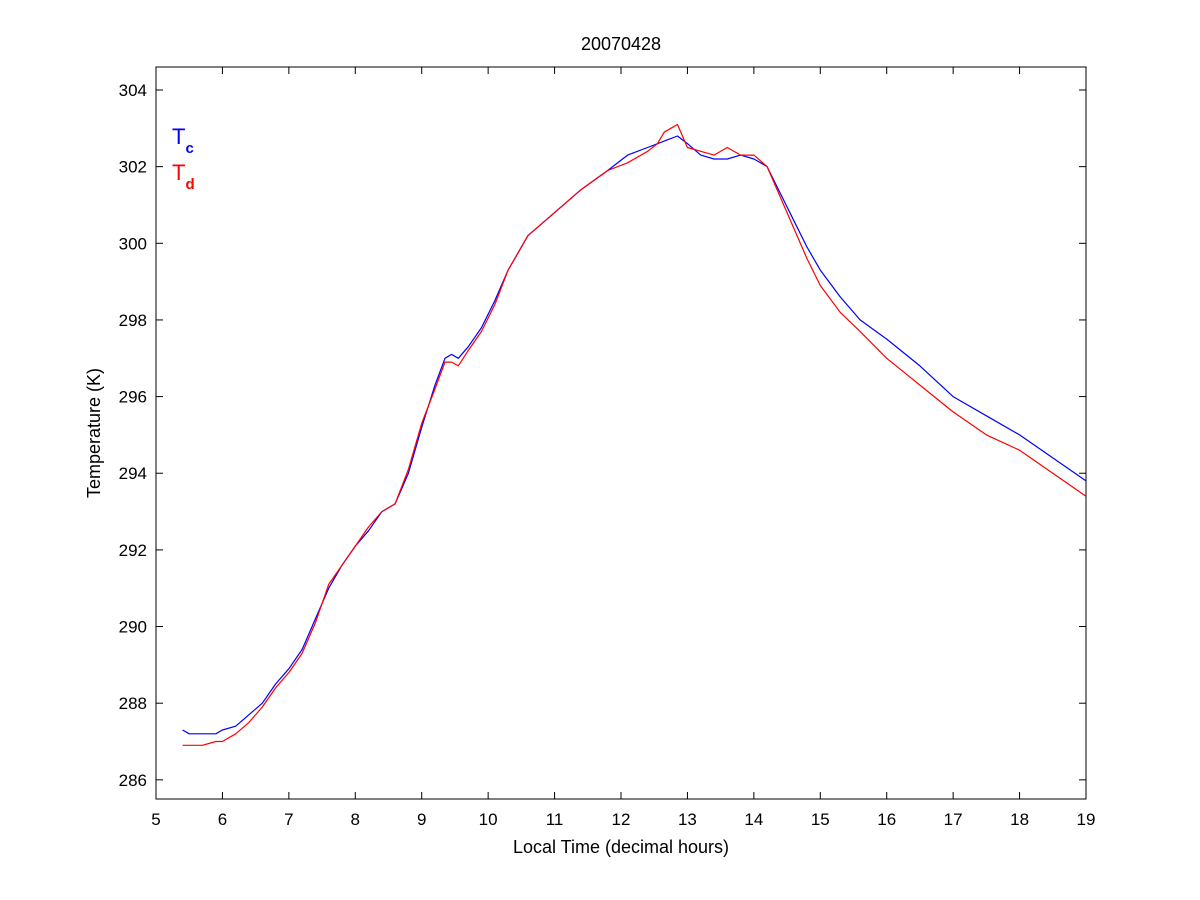 This screenshot has width=1200, height=900. I want to click on y-tick-label: 298, so click(133, 320).